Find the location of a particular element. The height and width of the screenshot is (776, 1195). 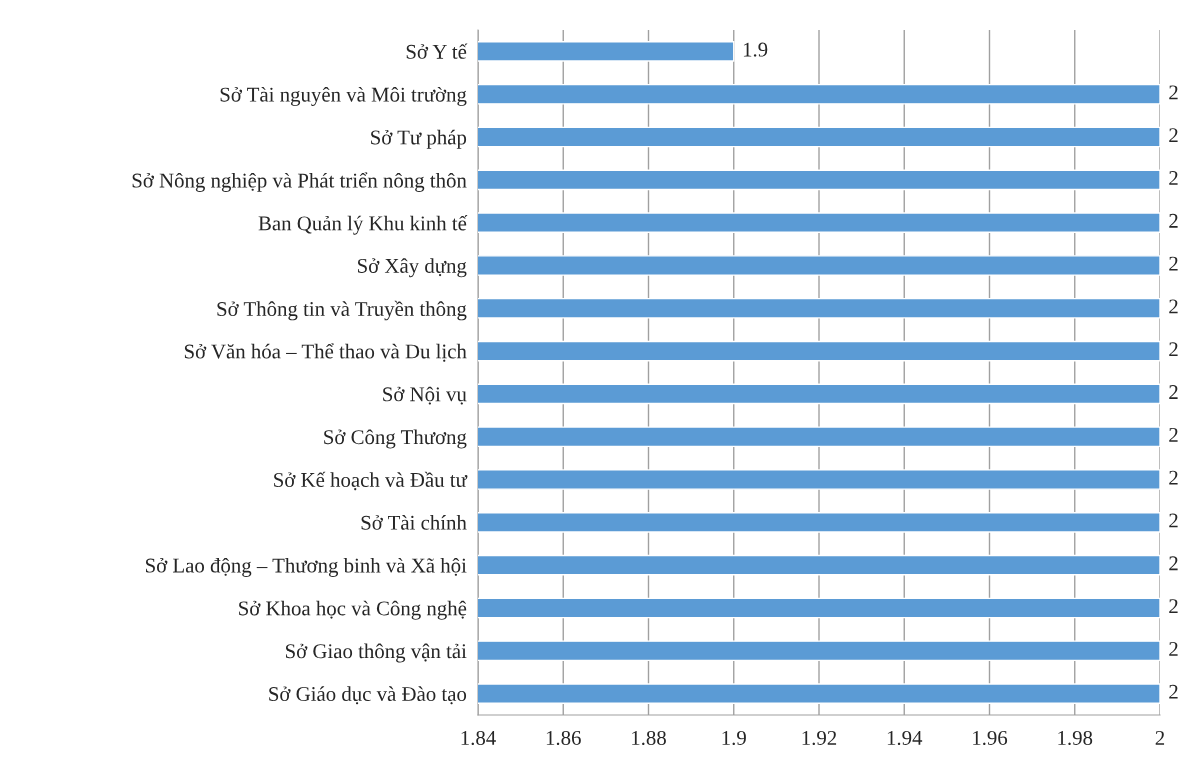

y-tick-label: Ban Quản lý Khu kinh tế is located at coordinates (363, 225).